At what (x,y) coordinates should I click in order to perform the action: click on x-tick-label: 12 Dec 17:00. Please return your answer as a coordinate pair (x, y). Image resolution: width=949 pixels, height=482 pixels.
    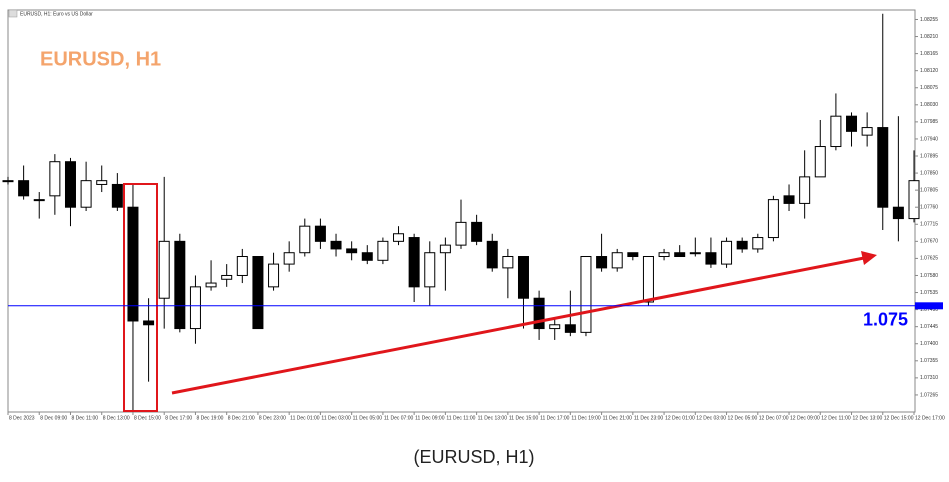
    Looking at the image, I should click on (930, 418).